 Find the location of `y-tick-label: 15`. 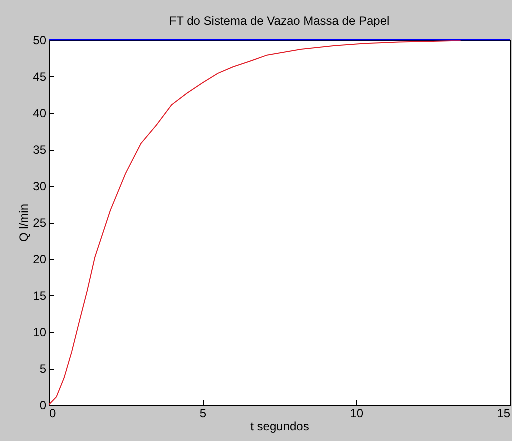

y-tick-label: 15 is located at coordinates (40, 296).